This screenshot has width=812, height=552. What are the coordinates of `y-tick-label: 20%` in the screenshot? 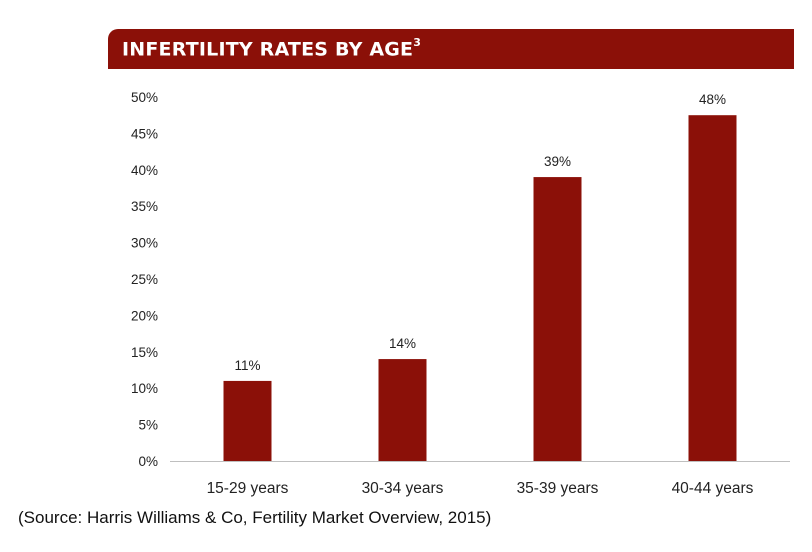 It's located at (144, 315).